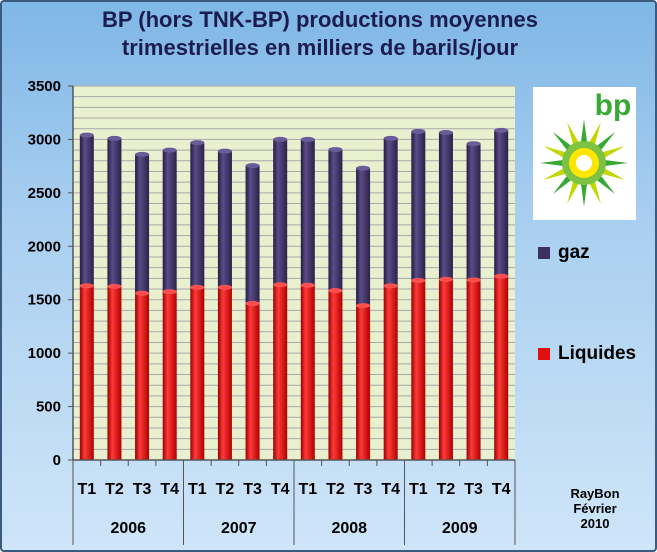  What do you see at coordinates (48, 407) in the screenshot?
I see `y-tick-label: 500` at bounding box center [48, 407].